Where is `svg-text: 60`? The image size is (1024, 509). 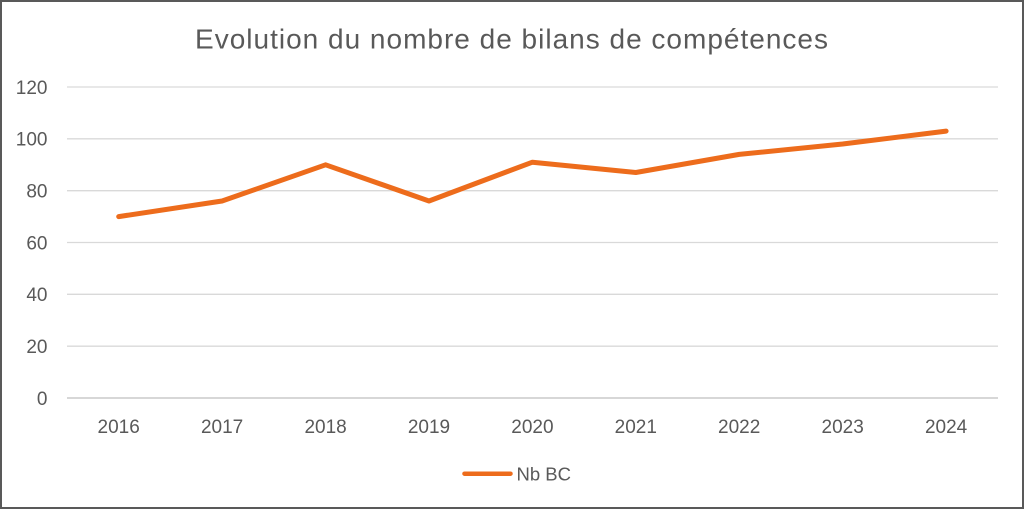 svg-text: 60 is located at coordinates (36, 243).